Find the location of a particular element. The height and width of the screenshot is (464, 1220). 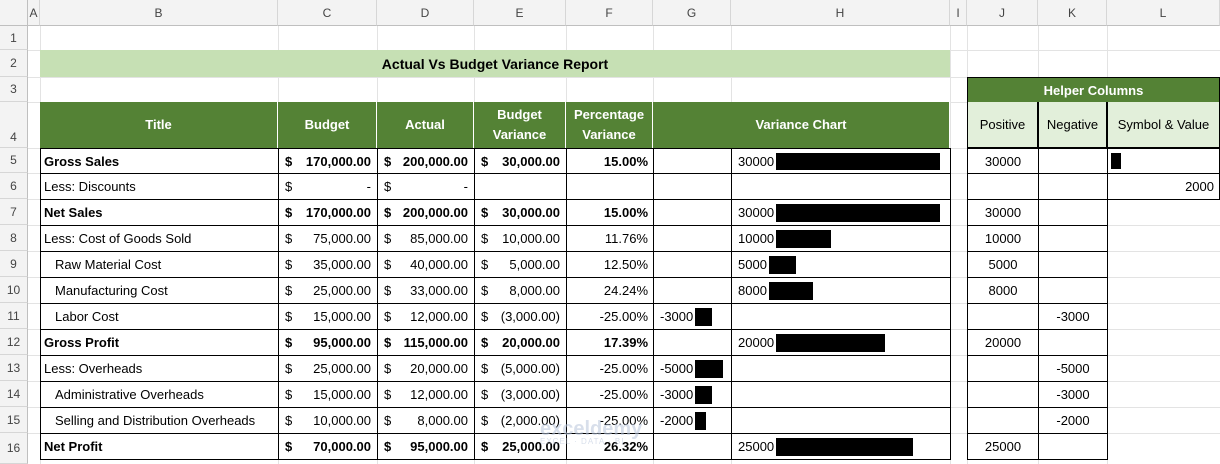

column-header-j: J is located at coordinates (1002, 13).